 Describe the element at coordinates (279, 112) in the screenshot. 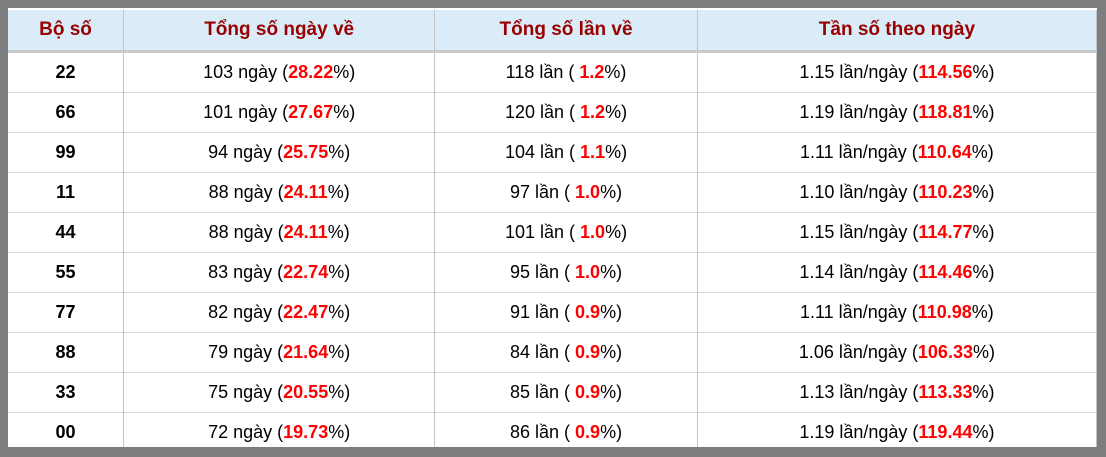

I see `days-cell: 101 ngày (27.67%)` at that location.